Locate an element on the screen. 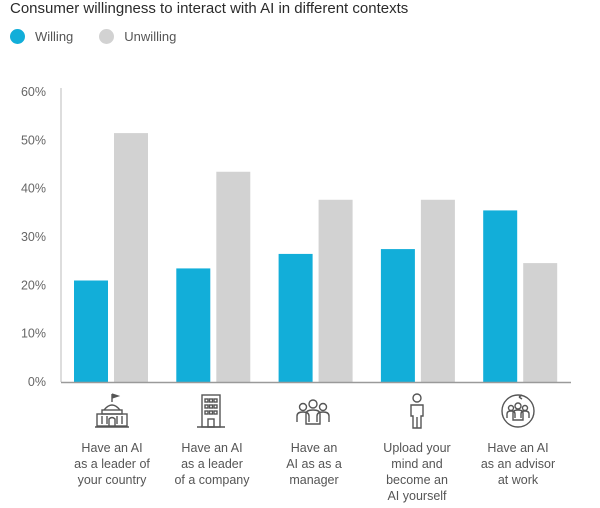 The height and width of the screenshot is (508, 600). team-group-icon is located at coordinates (313, 412).